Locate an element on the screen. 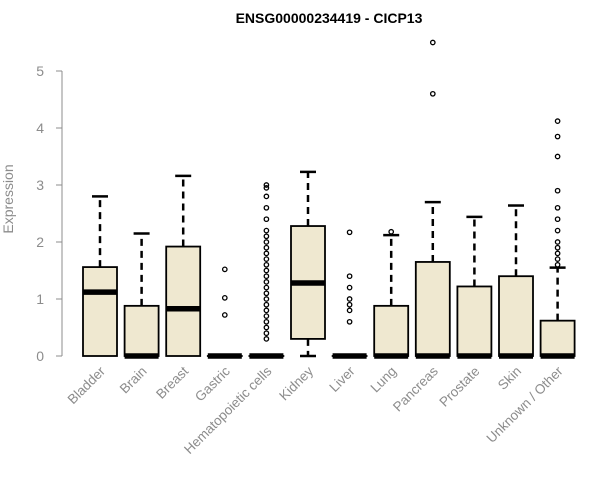 This screenshot has height=500, width=600. x-tick-label: Brain is located at coordinates (133, 380).